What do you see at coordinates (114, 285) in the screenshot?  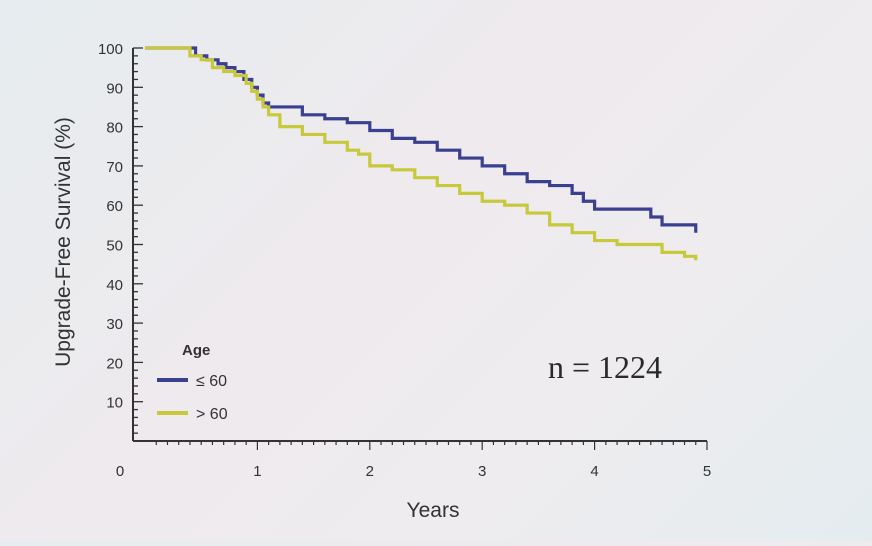 I see `y-tick-label: 40` at bounding box center [114, 285].